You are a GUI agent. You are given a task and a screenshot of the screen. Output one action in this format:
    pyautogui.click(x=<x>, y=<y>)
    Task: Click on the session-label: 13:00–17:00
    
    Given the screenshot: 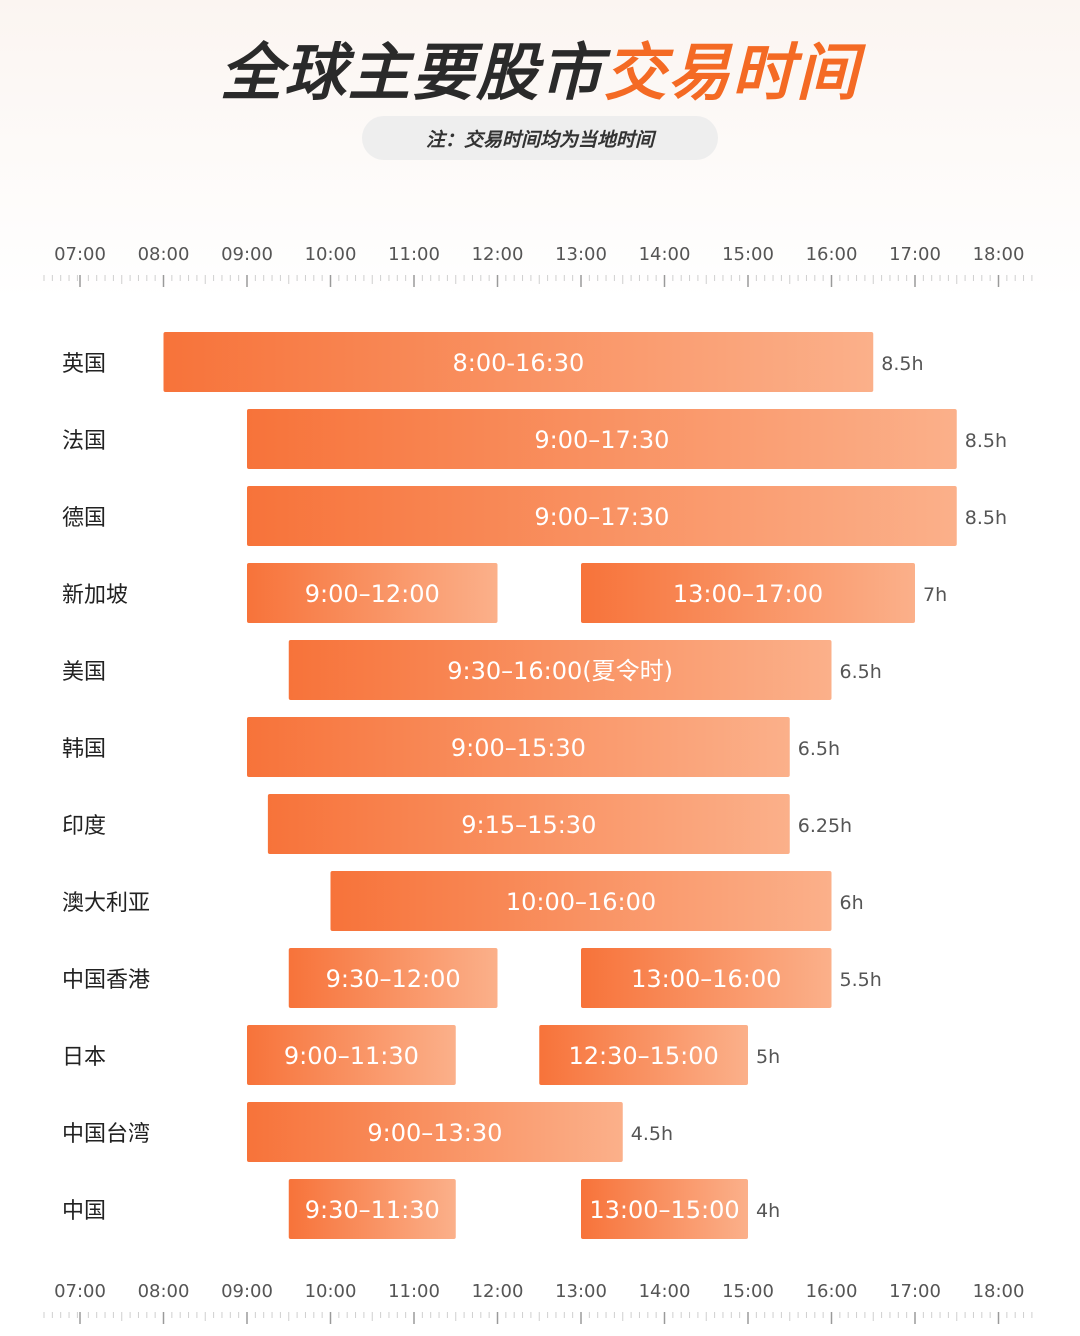 What is the action you would take?
    pyautogui.click(x=748, y=594)
    